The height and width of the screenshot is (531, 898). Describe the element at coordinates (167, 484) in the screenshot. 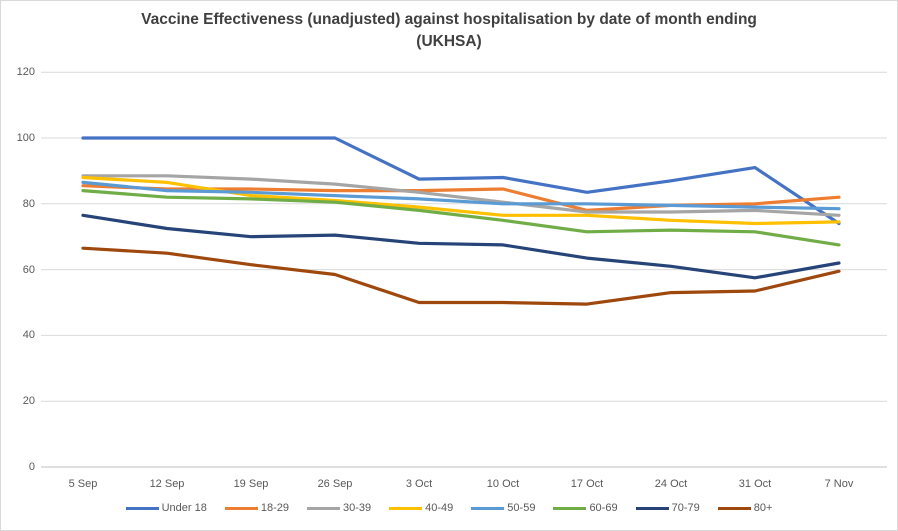

I see `x-tick-label: 12 Sep` at that location.